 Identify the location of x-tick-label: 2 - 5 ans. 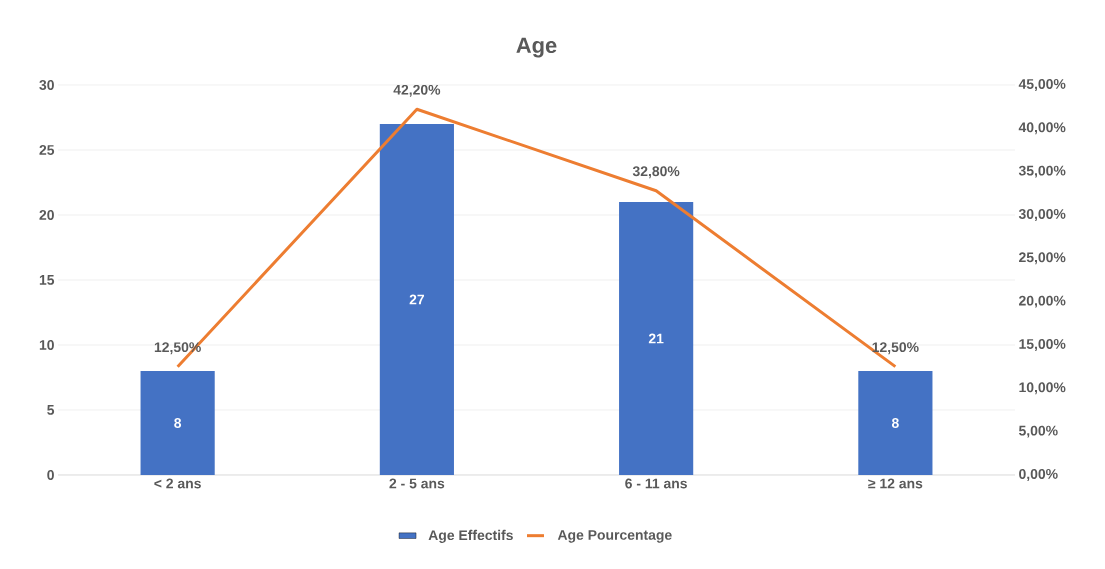
(417, 483).